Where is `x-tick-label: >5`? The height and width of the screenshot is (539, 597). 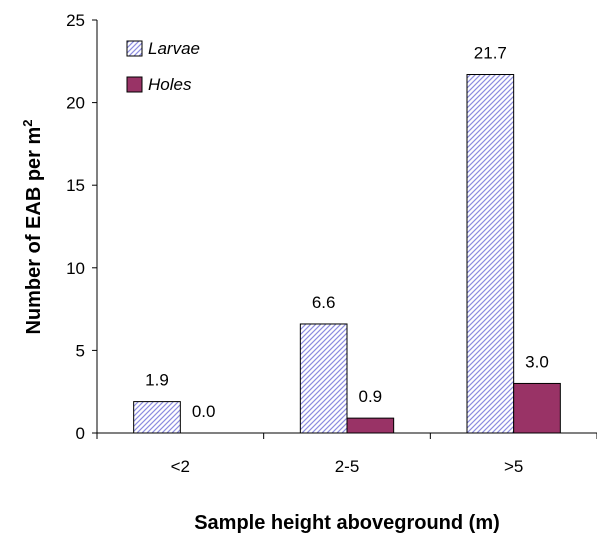 x-tick-label: >5 is located at coordinates (513, 466).